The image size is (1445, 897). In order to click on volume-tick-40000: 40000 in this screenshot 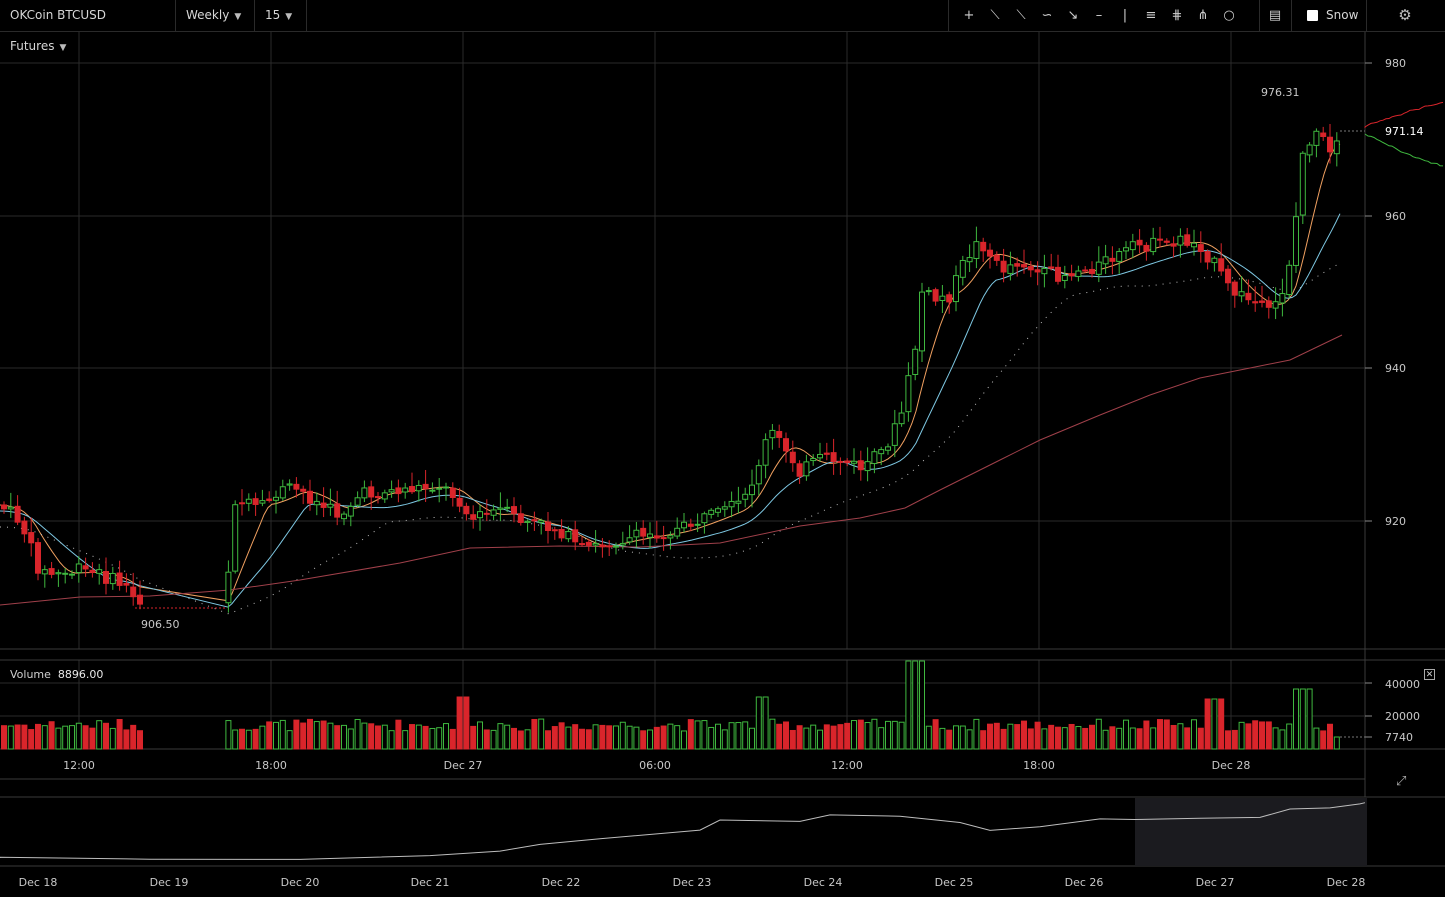, I will do `click(1402, 684)`.